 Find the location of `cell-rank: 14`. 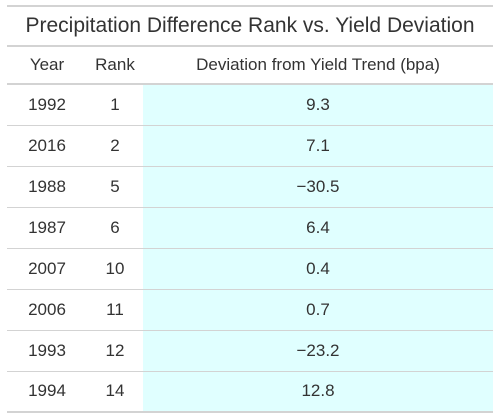

cell-rank: 14 is located at coordinates (115, 391).